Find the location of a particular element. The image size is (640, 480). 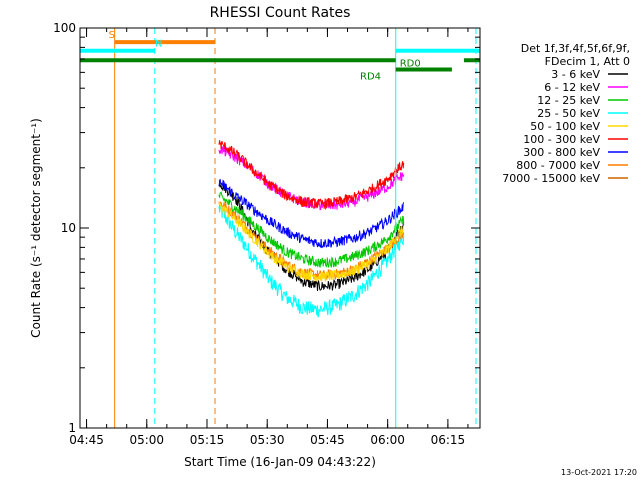

flag-label-rd4: RD4 is located at coordinates (370, 77).